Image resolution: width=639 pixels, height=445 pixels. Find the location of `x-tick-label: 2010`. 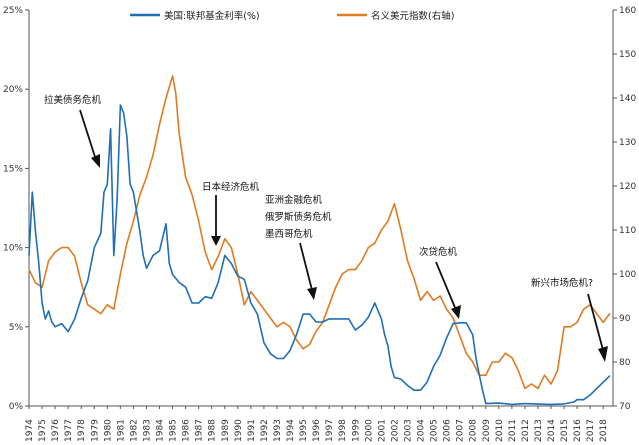

x-tick-label: 2010 is located at coordinates (500, 430).